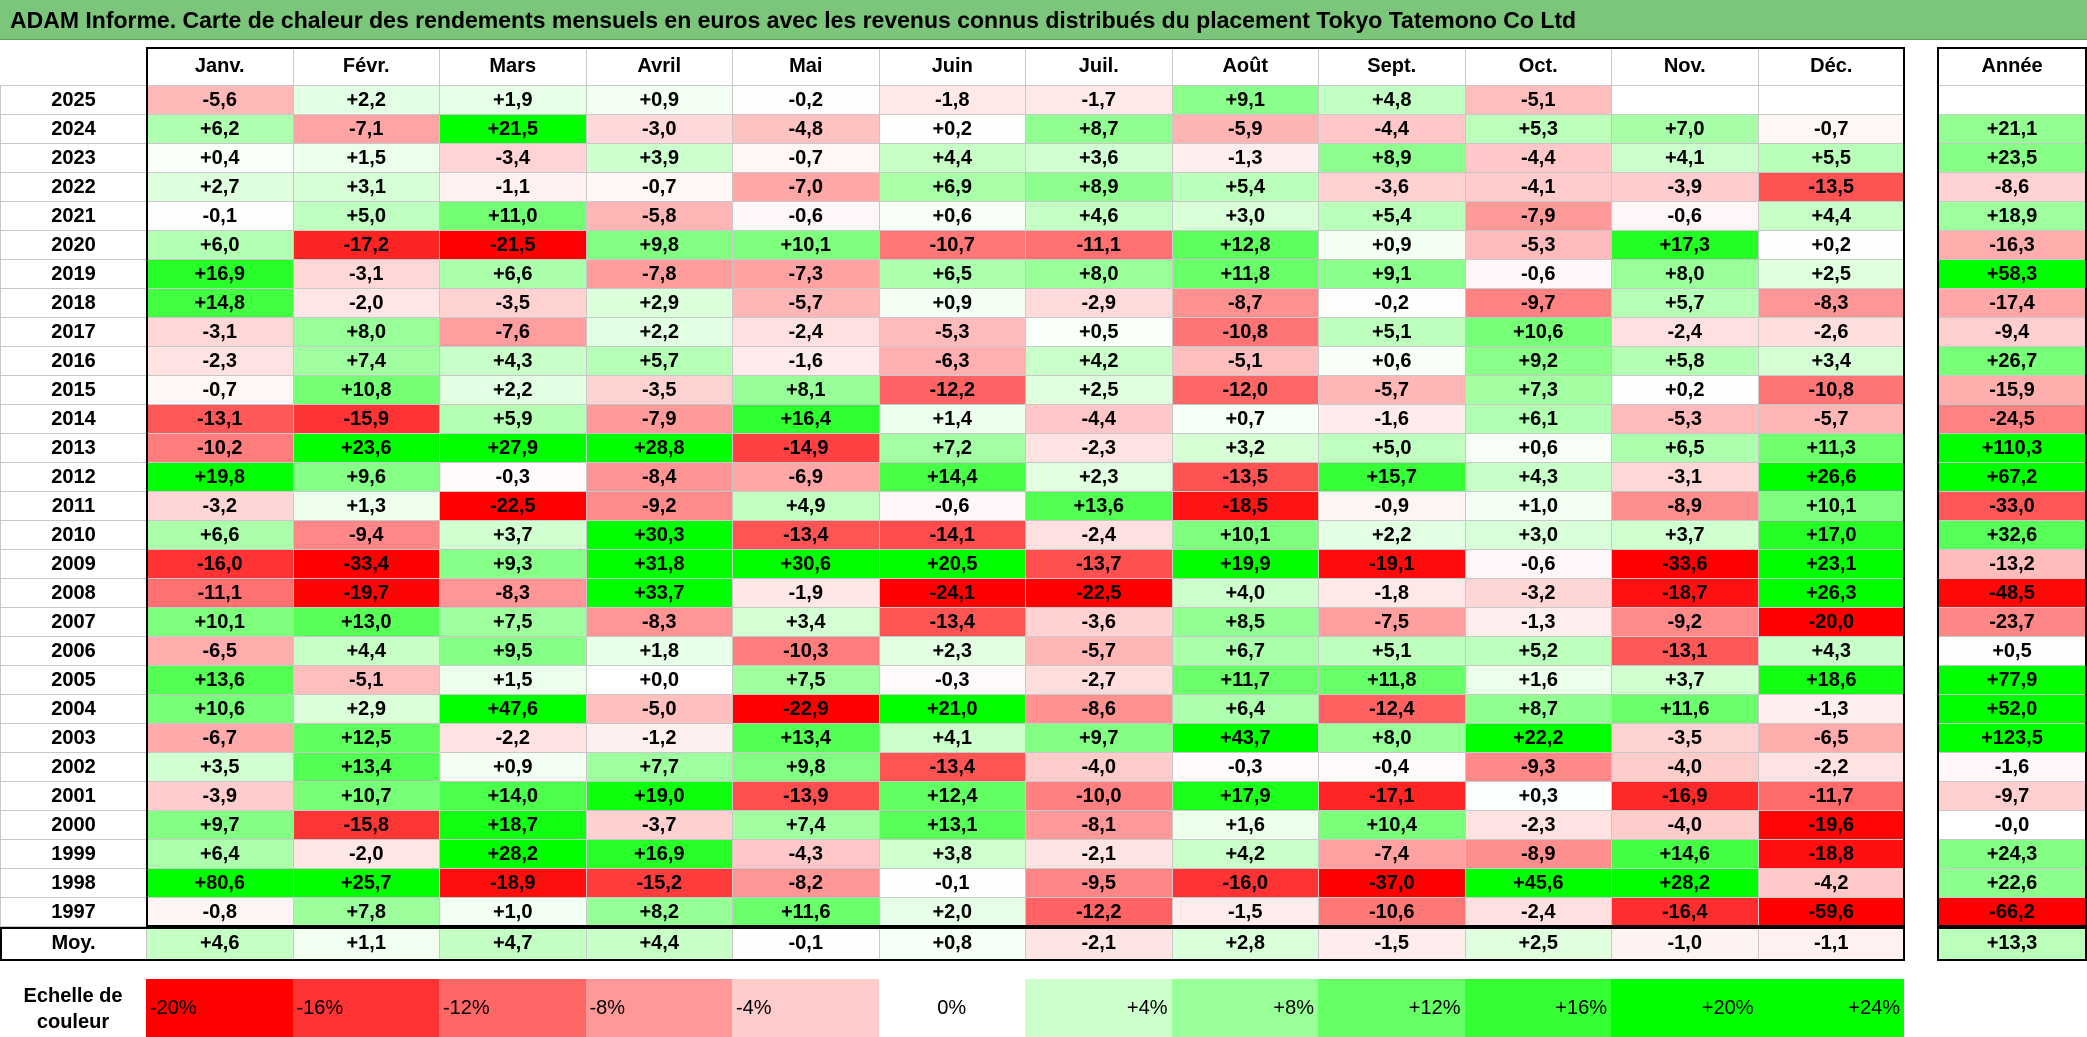  What do you see at coordinates (220, 709) in the screenshot?
I see `heatmap-cell: +10,6` at bounding box center [220, 709].